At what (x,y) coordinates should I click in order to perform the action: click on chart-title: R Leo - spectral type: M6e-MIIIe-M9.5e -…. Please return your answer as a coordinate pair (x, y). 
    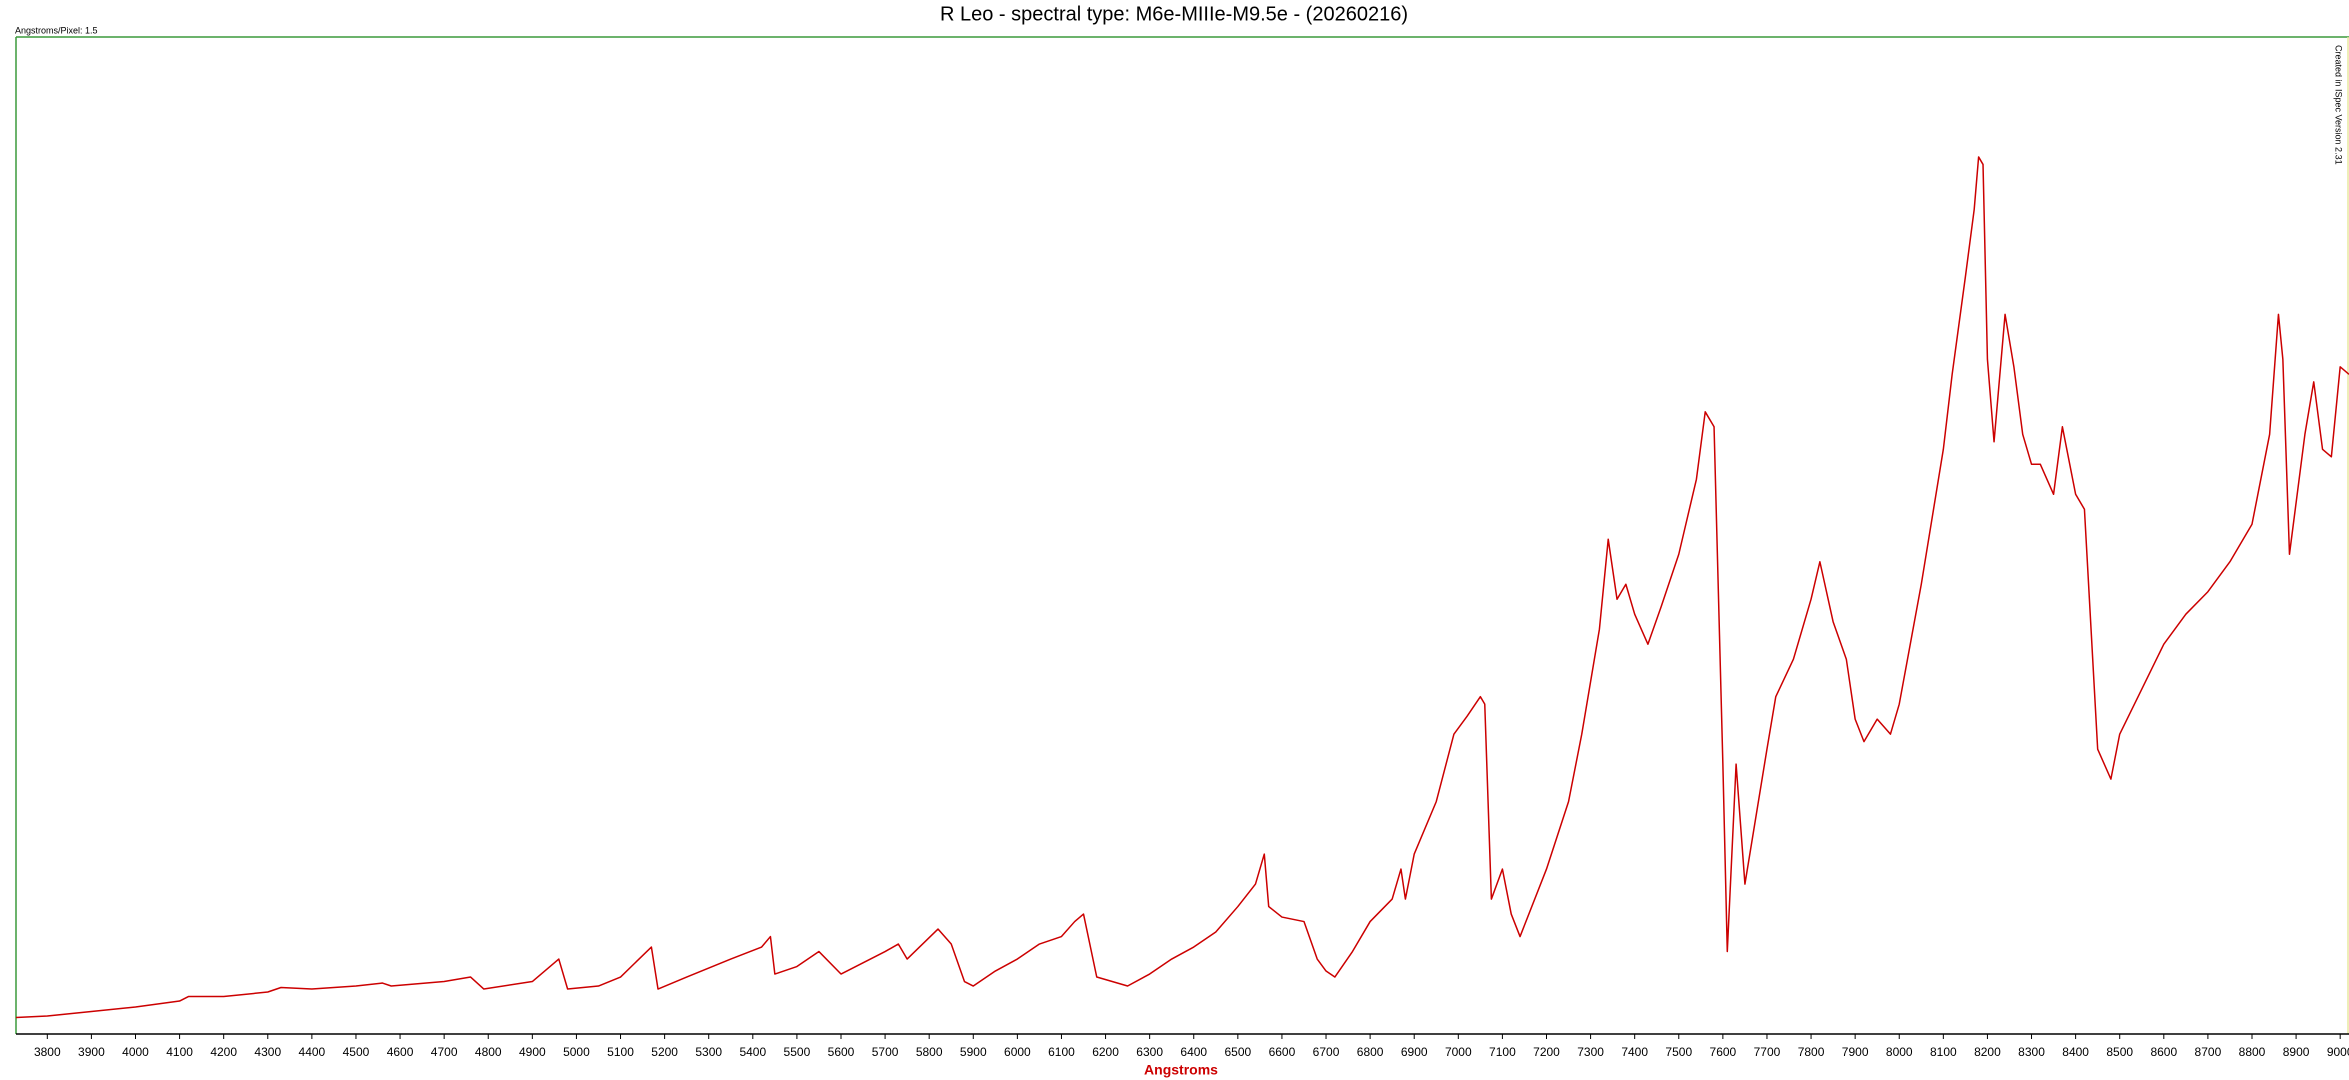
    Looking at the image, I should click on (1174, 14).